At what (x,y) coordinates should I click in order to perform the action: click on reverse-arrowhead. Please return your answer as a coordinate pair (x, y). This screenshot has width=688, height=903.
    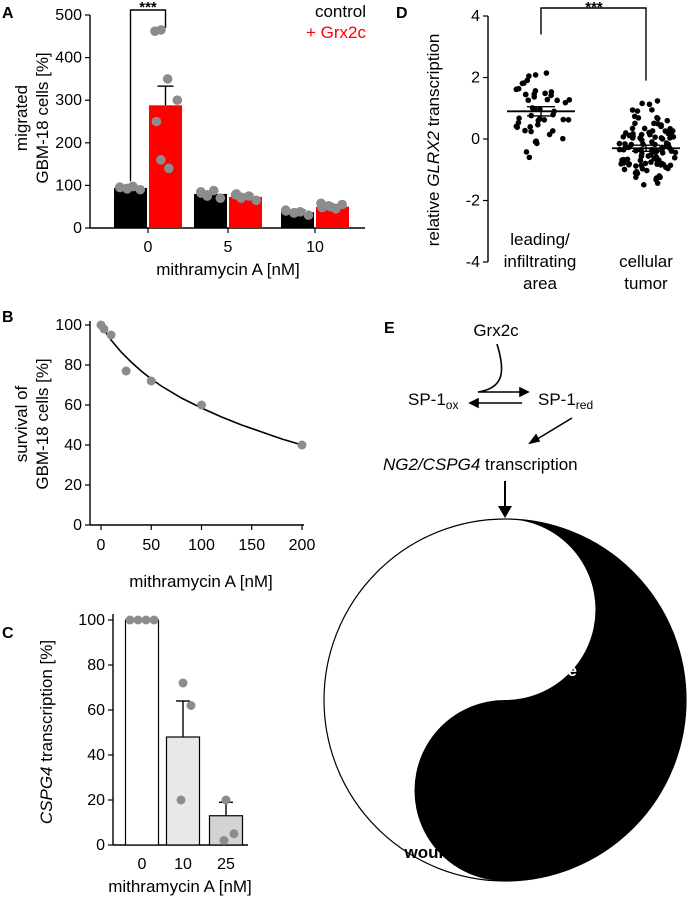
    Looking at the image, I should click on (473, 403).